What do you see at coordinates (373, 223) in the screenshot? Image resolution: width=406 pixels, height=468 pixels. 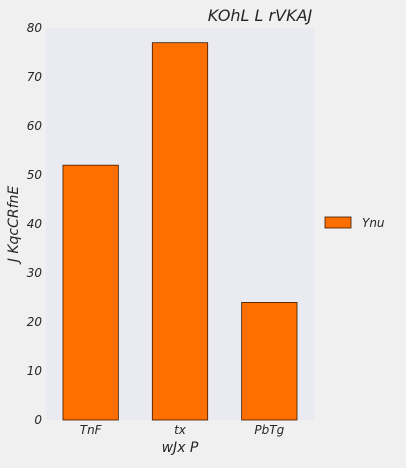 I see `legend-label: Ynu` at bounding box center [373, 223].